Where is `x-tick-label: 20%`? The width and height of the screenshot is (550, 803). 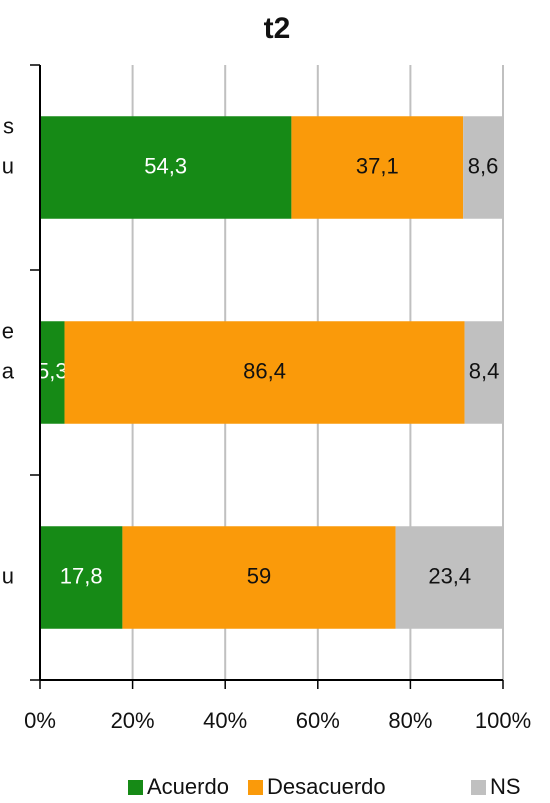 x-tick-label: 20% is located at coordinates (133, 720).